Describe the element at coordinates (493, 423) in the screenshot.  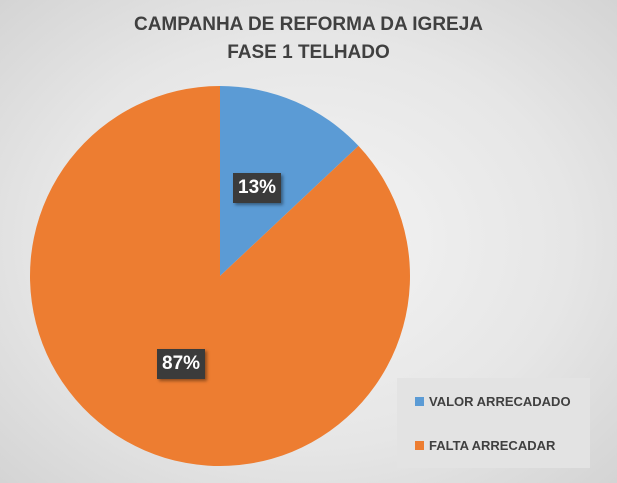
I see `legend: VALOR ARRECADADO FALTA ARRECADAR` at that location.